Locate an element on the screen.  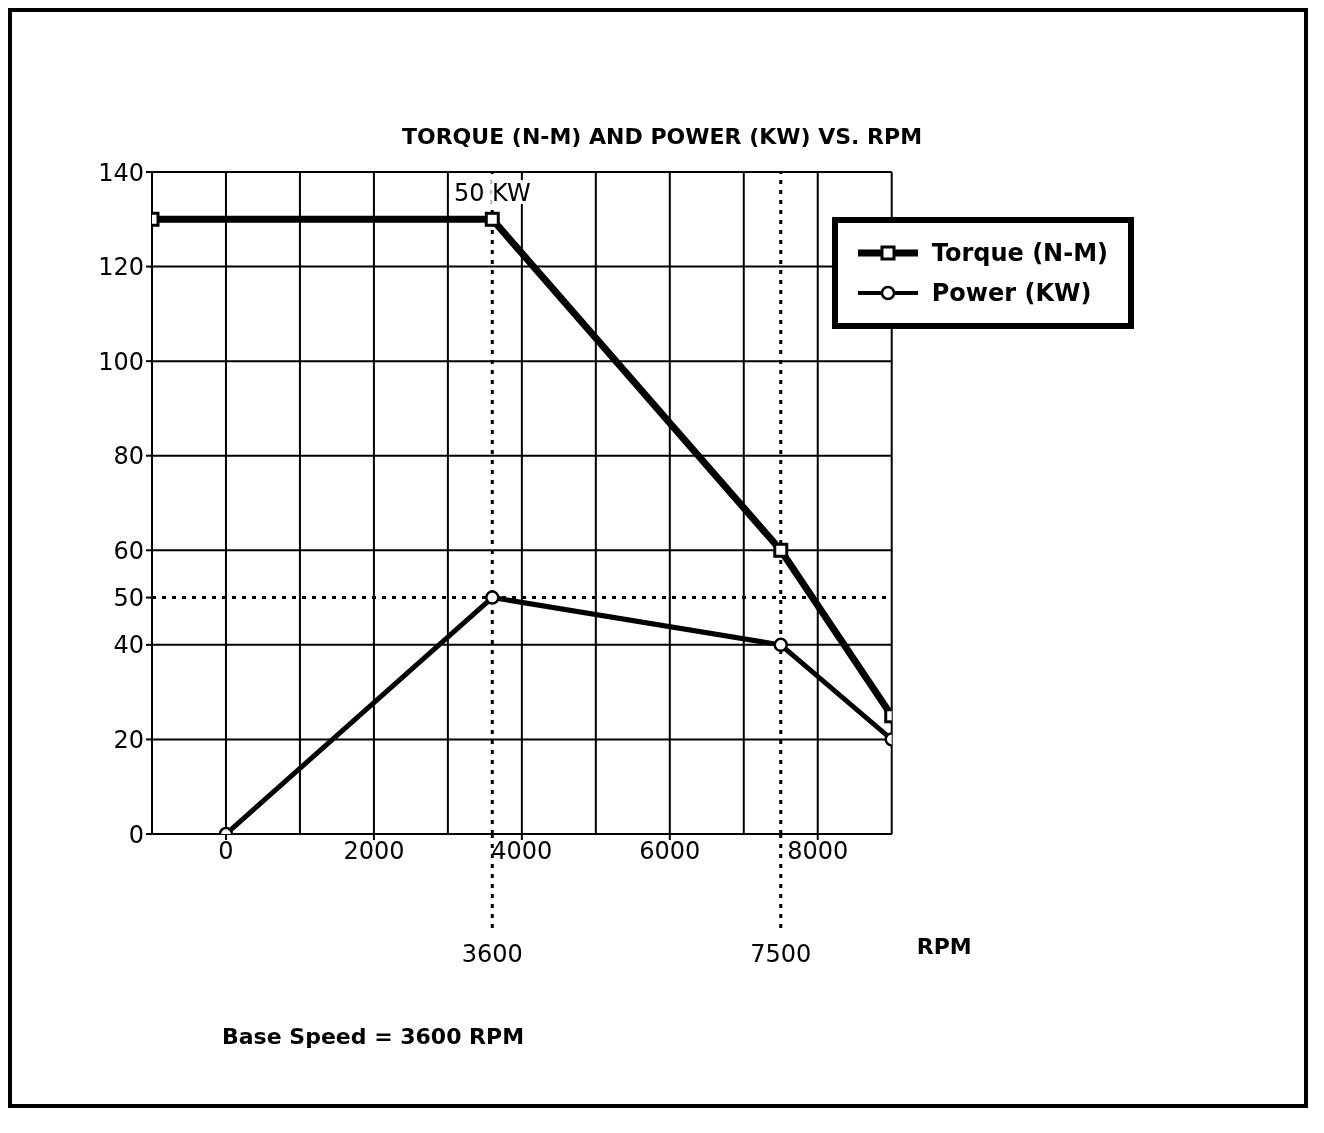
y-tick-label: 40 is located at coordinates (128, 645).